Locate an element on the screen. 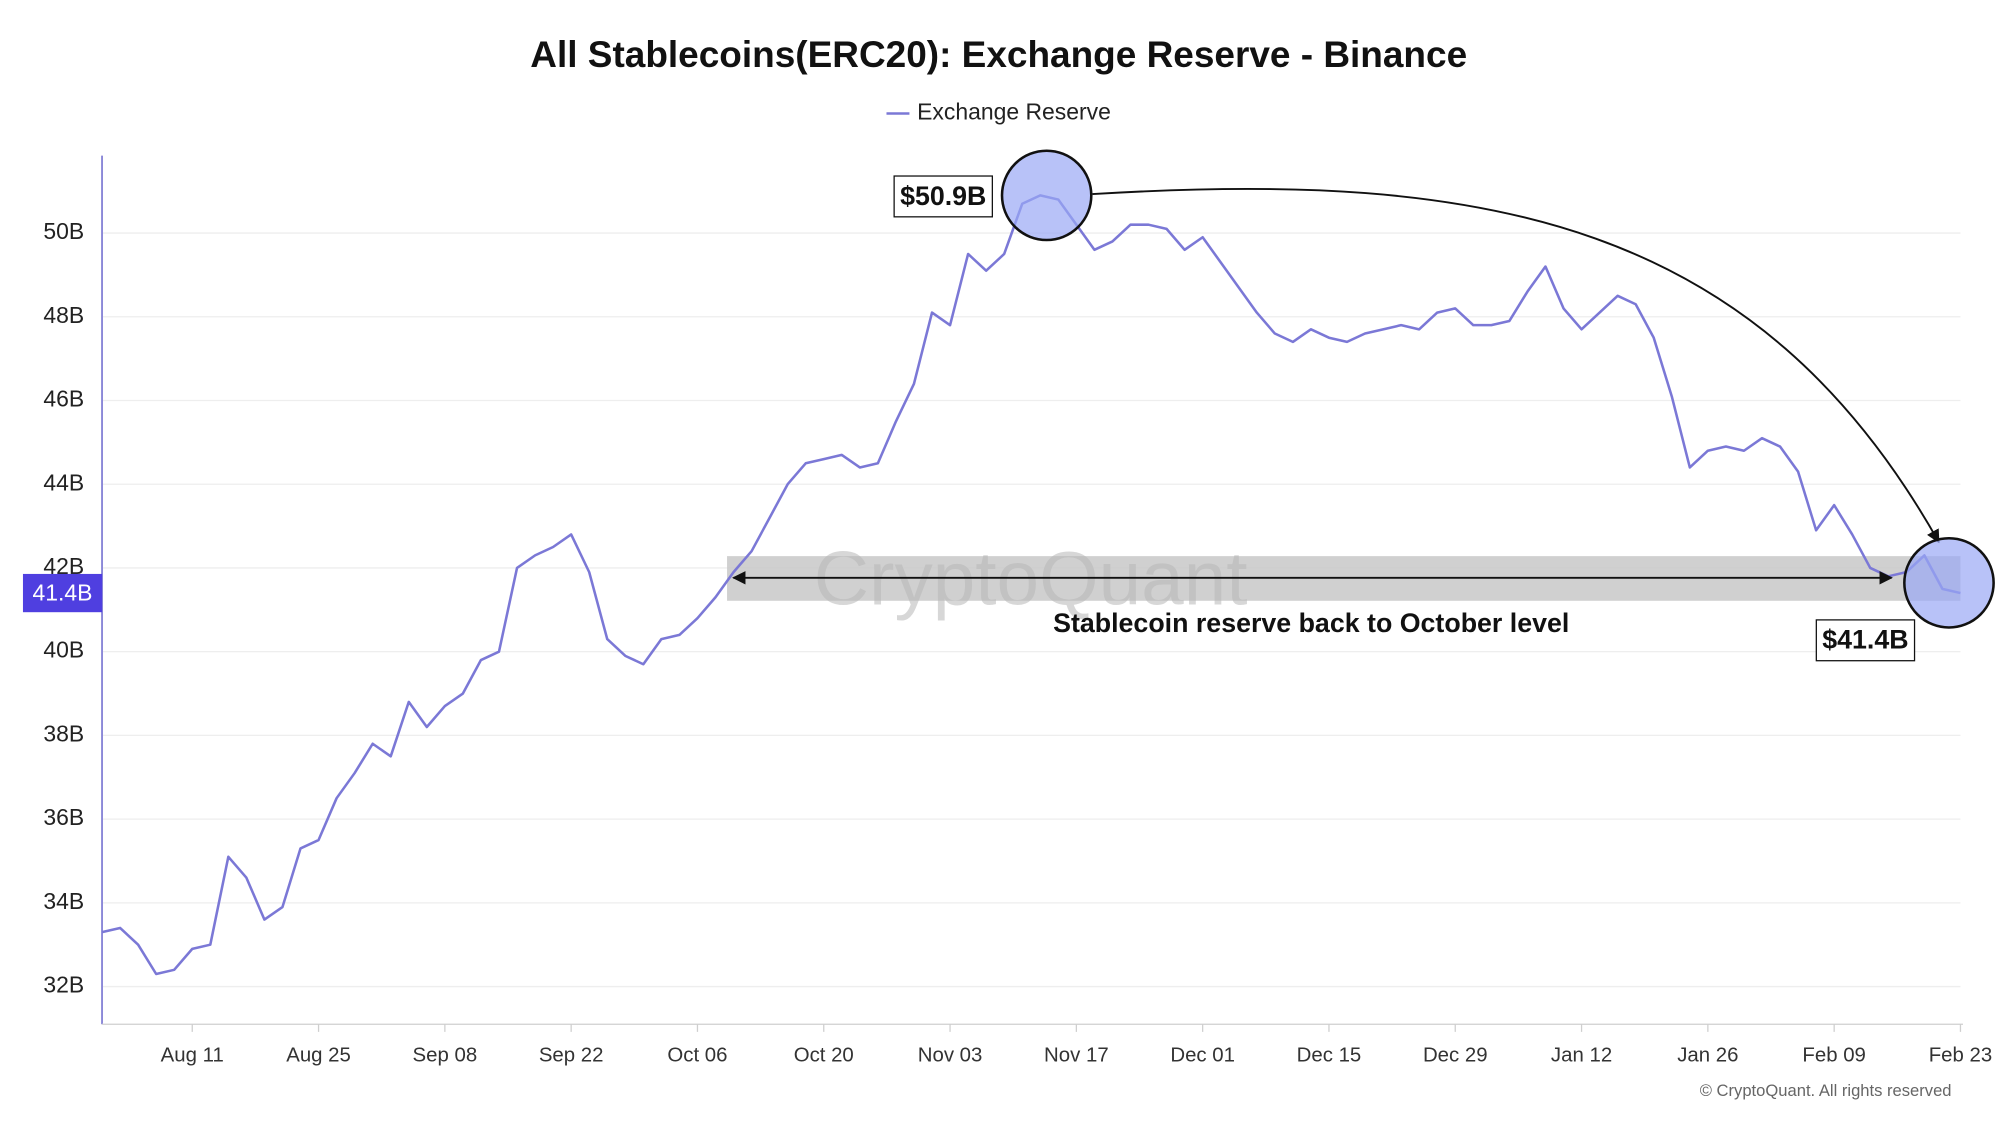  y-tick-label: 48B is located at coordinates (63, 315).